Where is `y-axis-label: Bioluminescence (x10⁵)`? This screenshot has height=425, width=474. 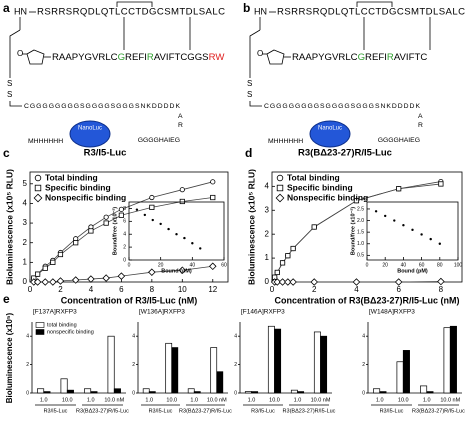 y-axis-label: Bioluminescence (x10⁵) is located at coordinates (9, 357).